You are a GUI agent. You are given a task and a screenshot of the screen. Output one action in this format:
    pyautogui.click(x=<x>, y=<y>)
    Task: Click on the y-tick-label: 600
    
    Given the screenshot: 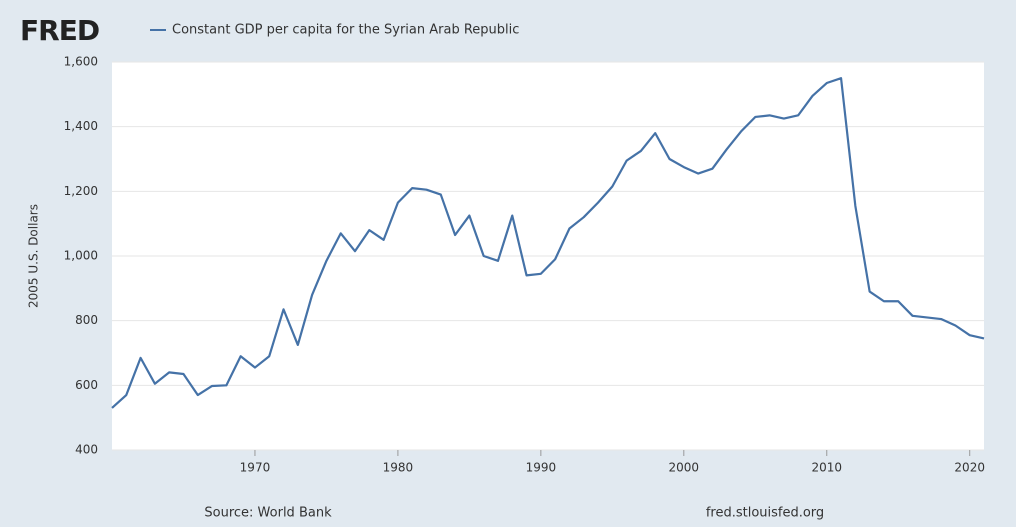 What is the action you would take?
    pyautogui.click(x=86, y=385)
    